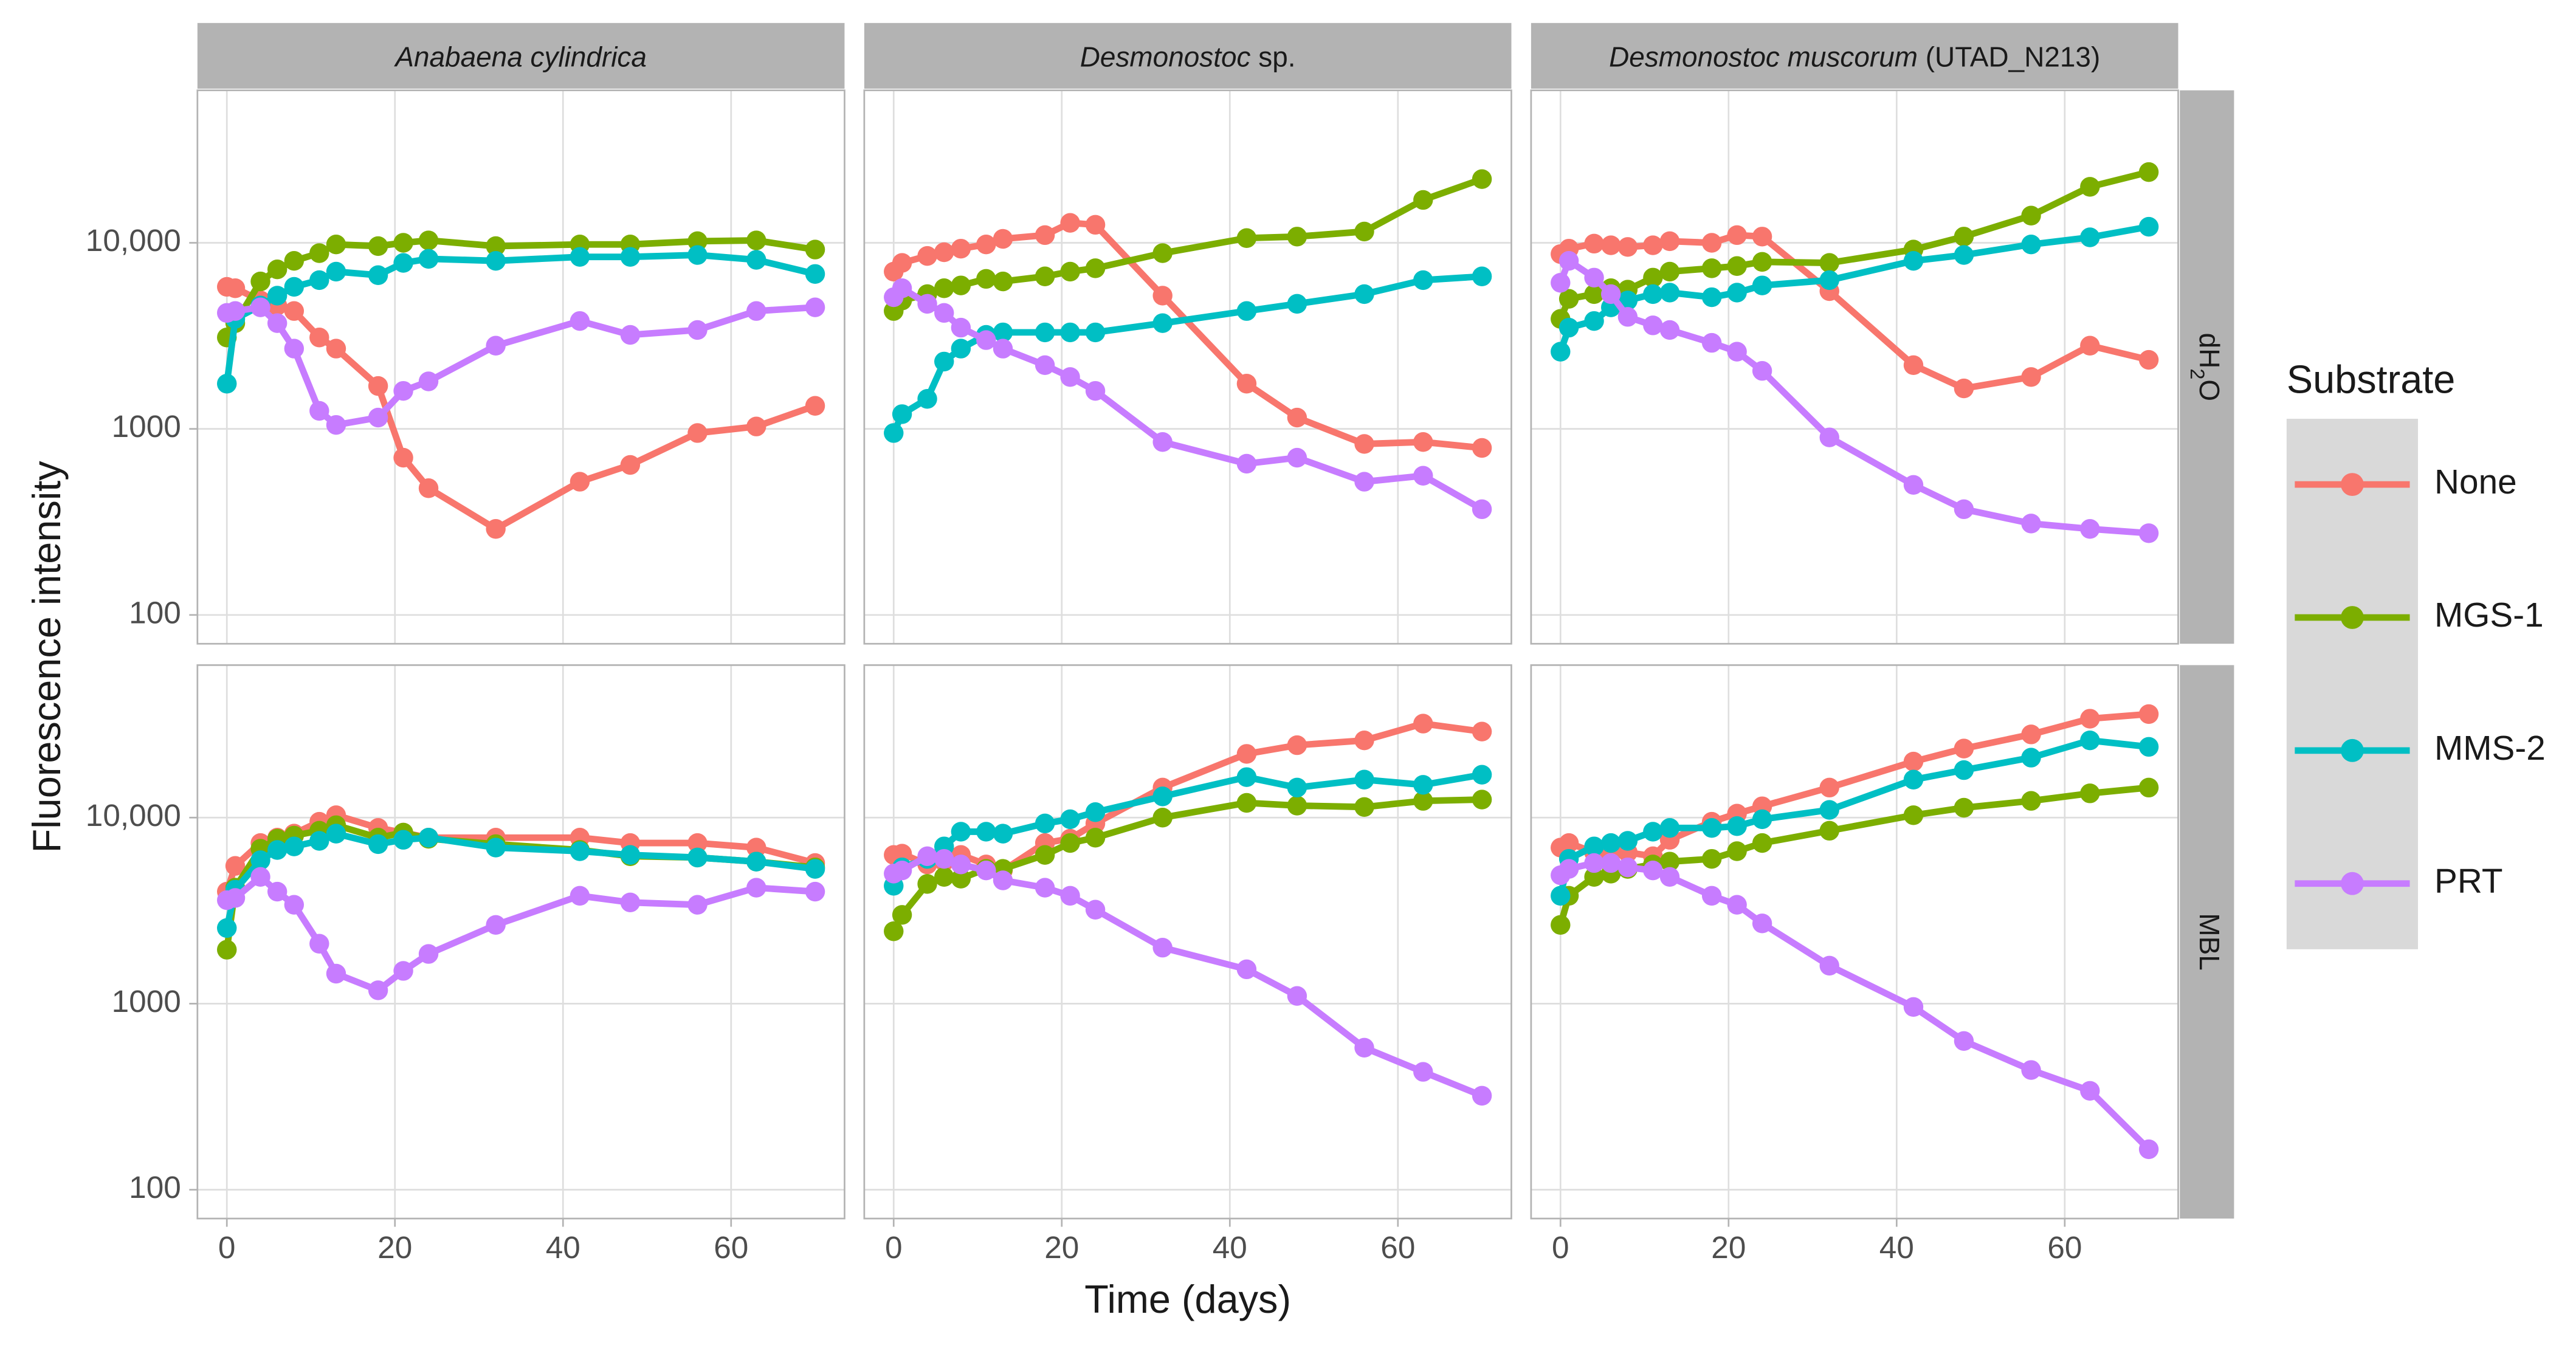 This screenshot has height=1345, width=2576. Describe the element at coordinates (2371, 379) in the screenshot. I see `legend-title: Substrate` at that location.